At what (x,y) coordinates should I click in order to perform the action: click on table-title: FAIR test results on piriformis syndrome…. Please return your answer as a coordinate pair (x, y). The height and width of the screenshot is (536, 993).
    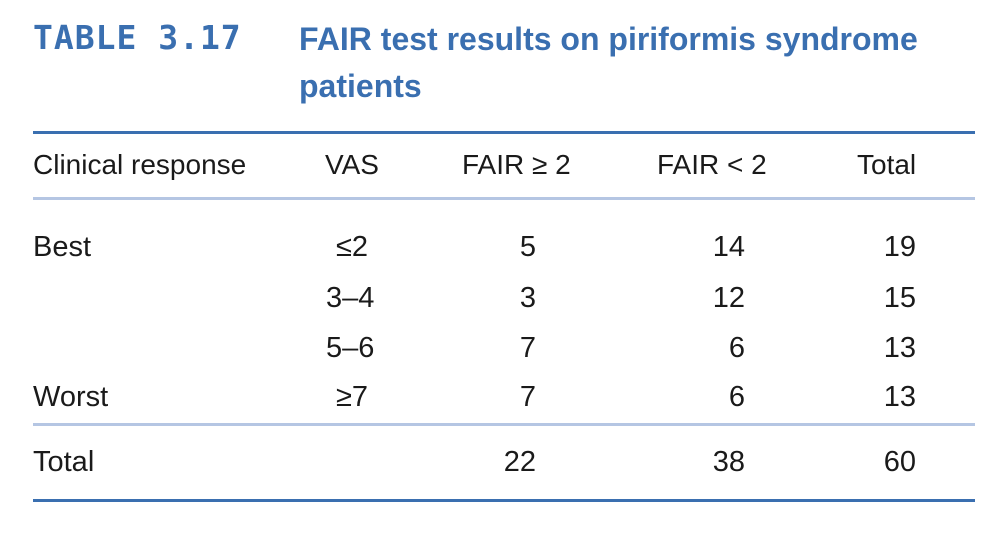
    Looking at the image, I should click on (608, 62).